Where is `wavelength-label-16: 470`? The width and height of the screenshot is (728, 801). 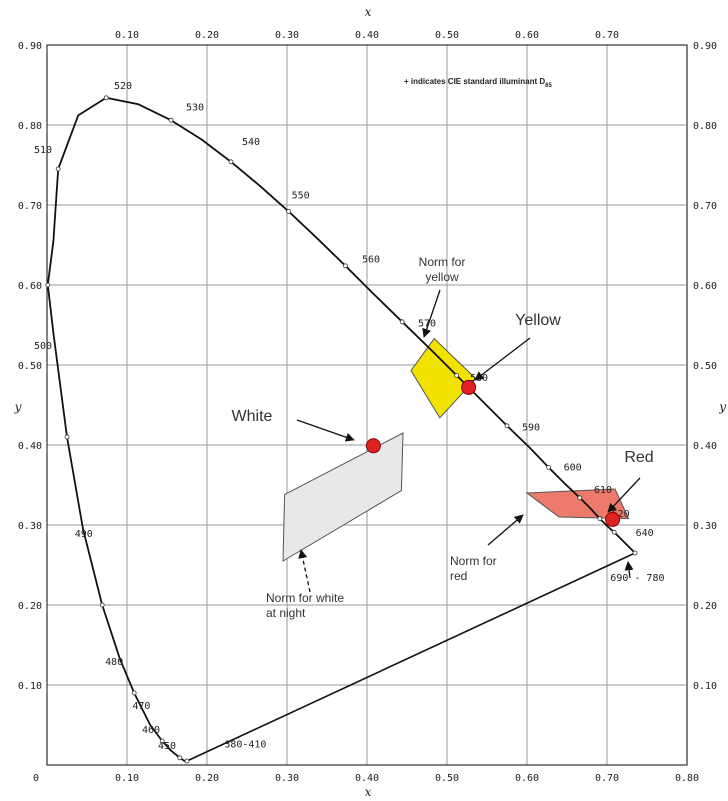
wavelength-label-16: 470 is located at coordinates (141, 706).